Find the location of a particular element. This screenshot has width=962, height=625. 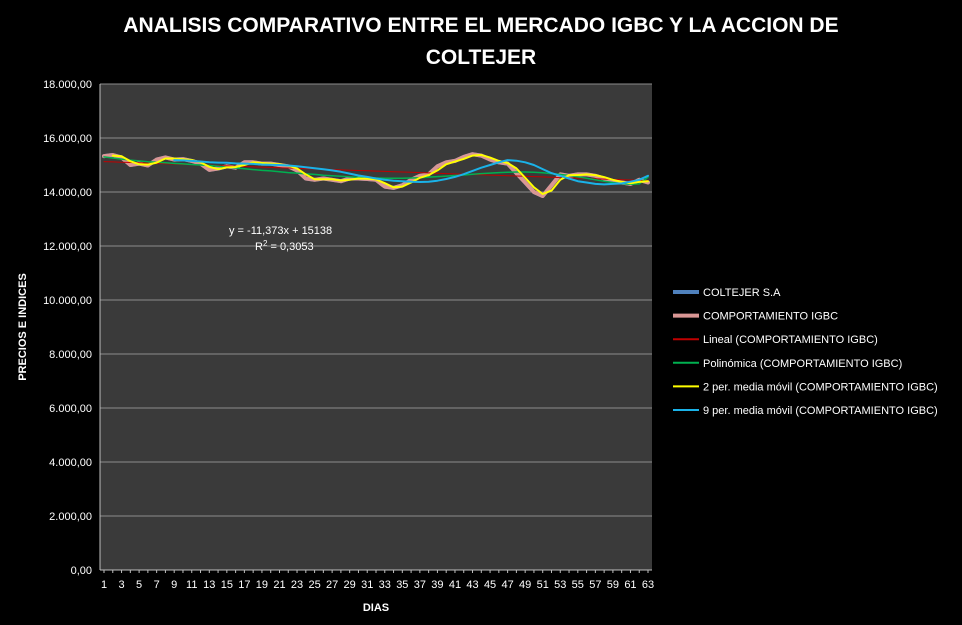

y-tick-label: 2.000,00 is located at coordinates (70, 517).